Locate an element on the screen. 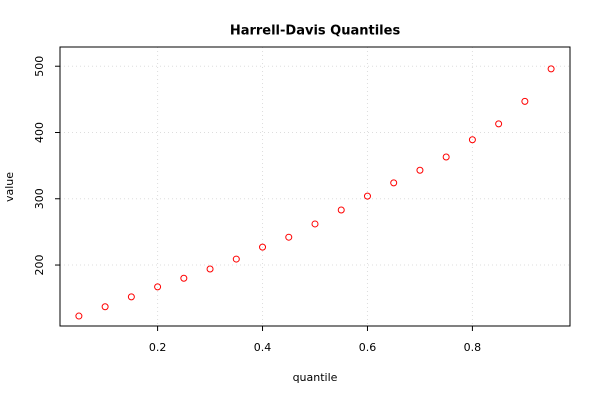 The width and height of the screenshot is (600, 400). y-tick-label: 500 is located at coordinates (39, 66).